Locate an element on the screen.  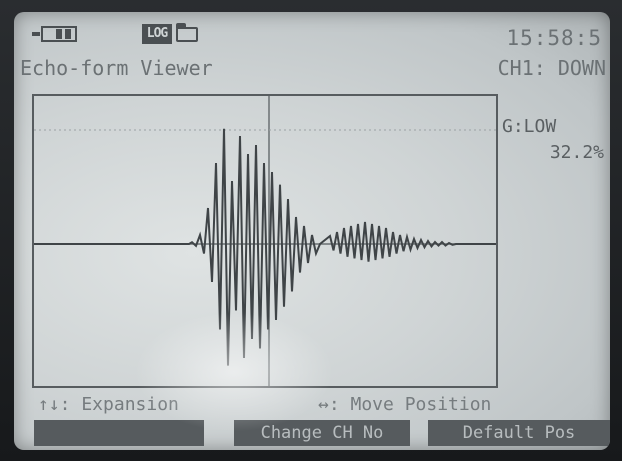
expansion-hint: ↑↓: Expansion is located at coordinates (108, 404).